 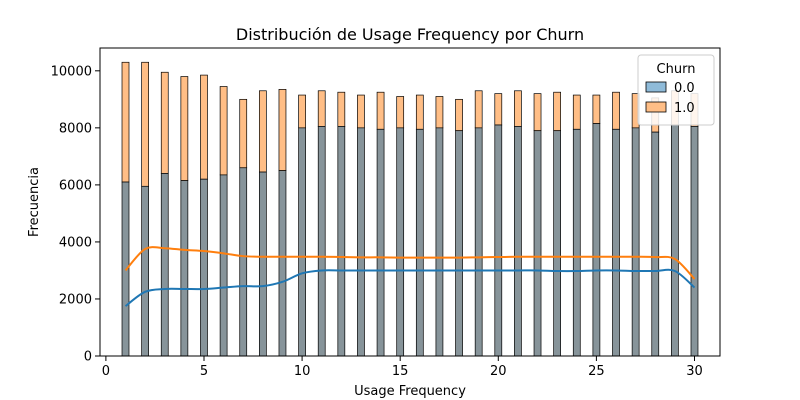 What do you see at coordinates (537, 243) in the screenshot?
I see `bar-churn-0-x22` at bounding box center [537, 243].